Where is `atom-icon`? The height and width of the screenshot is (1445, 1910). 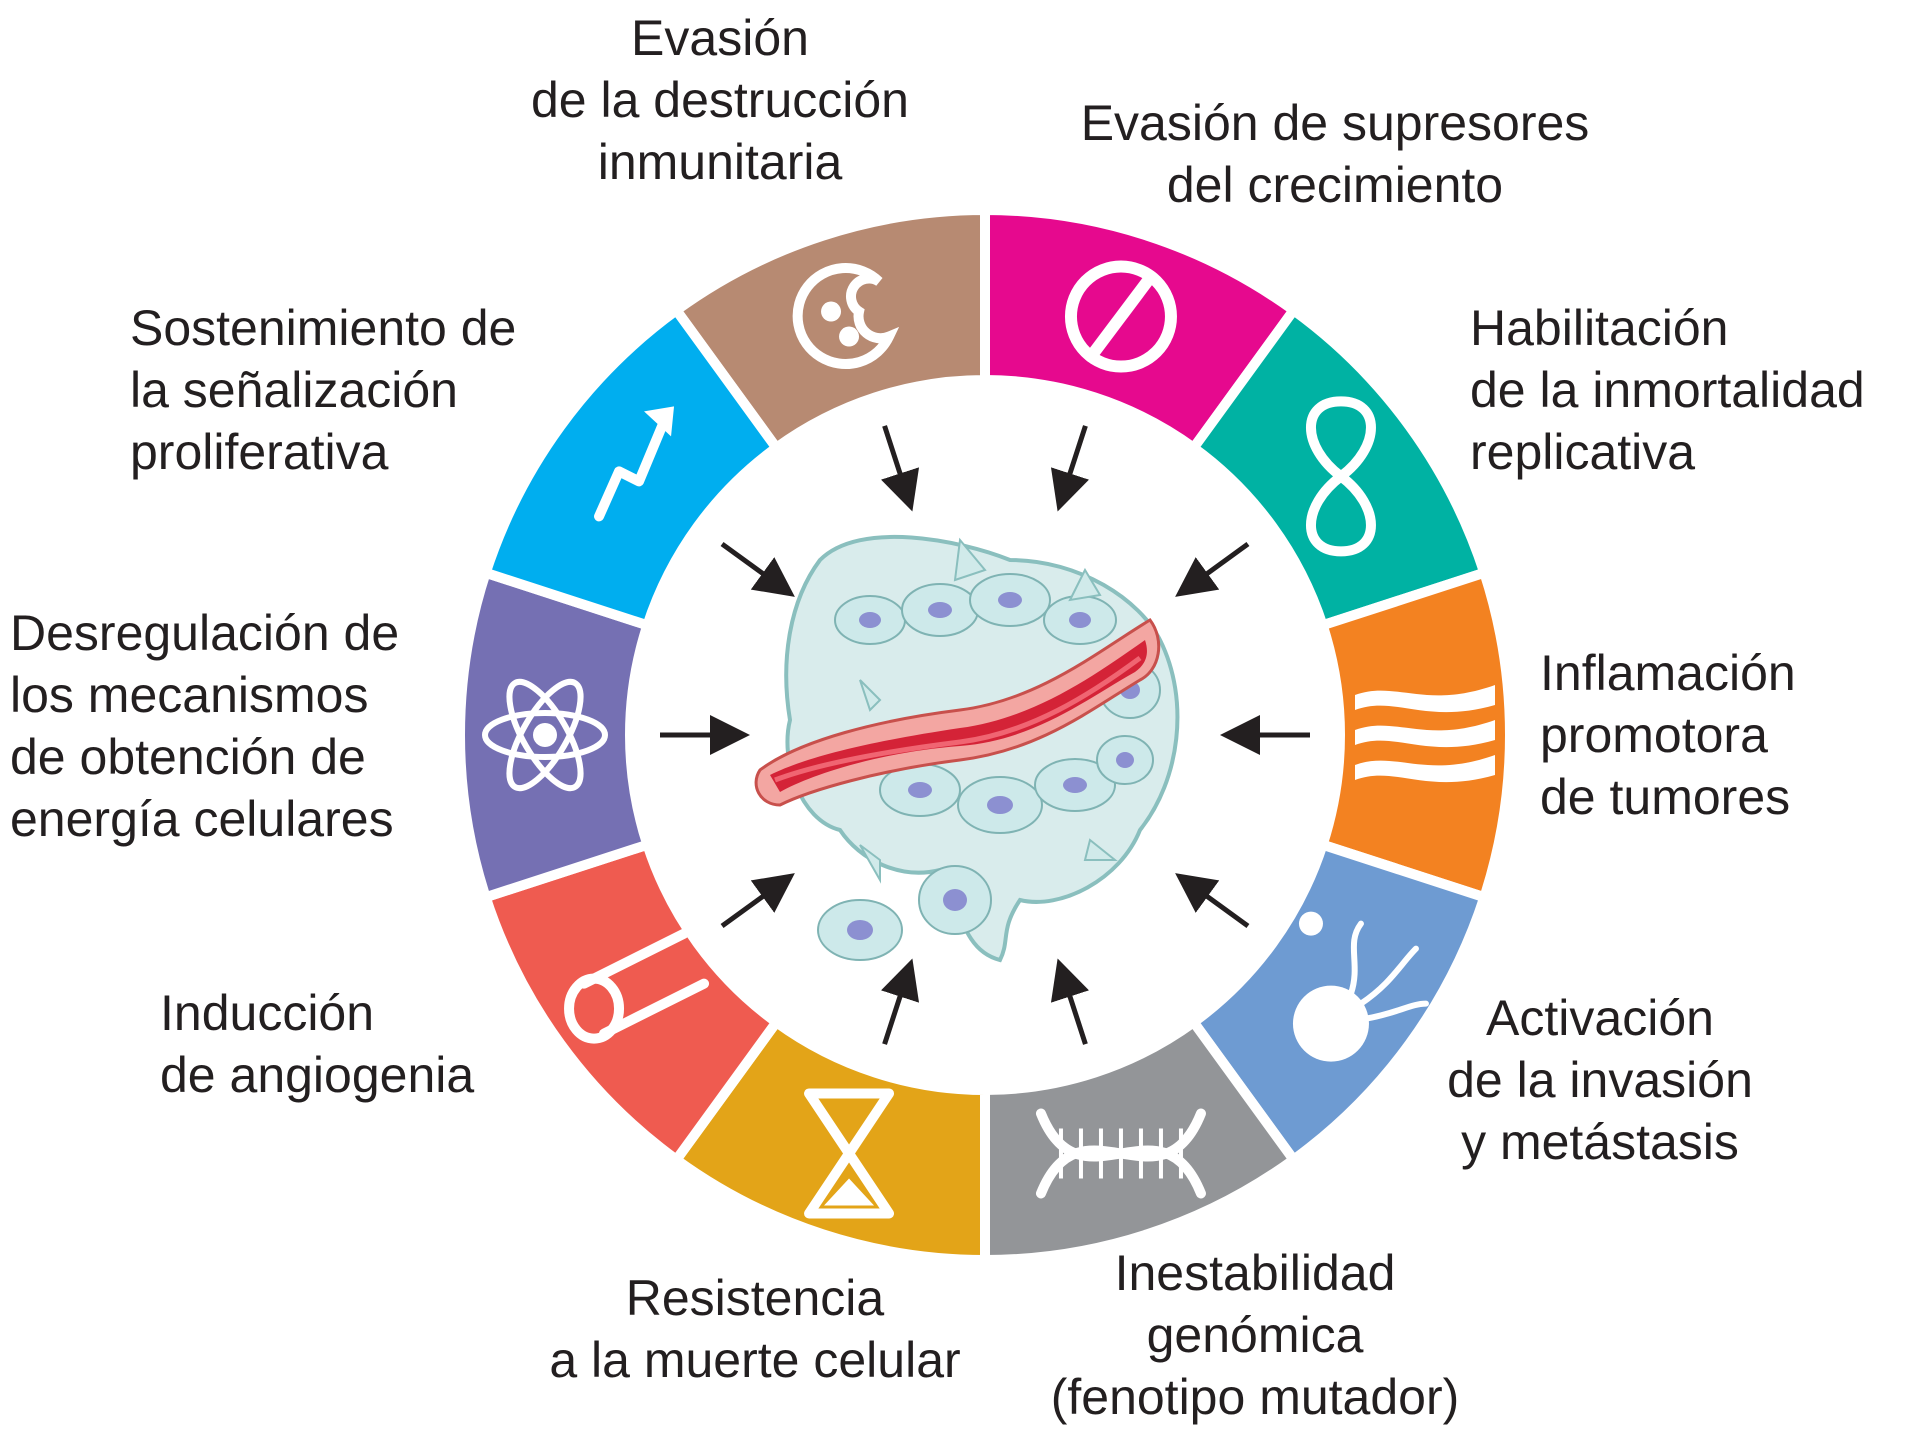
atom-icon is located at coordinates (545, 735).